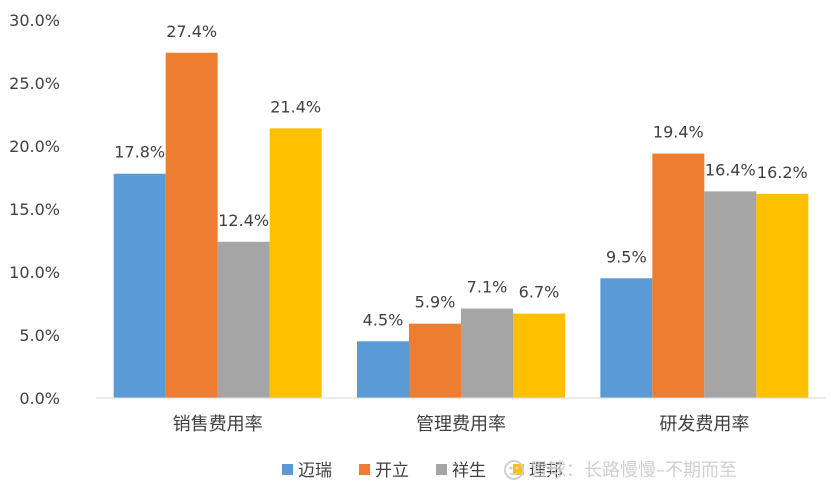  What do you see at coordinates (34, 20) in the screenshot?
I see `y-tick-label: 30.0%` at bounding box center [34, 20].